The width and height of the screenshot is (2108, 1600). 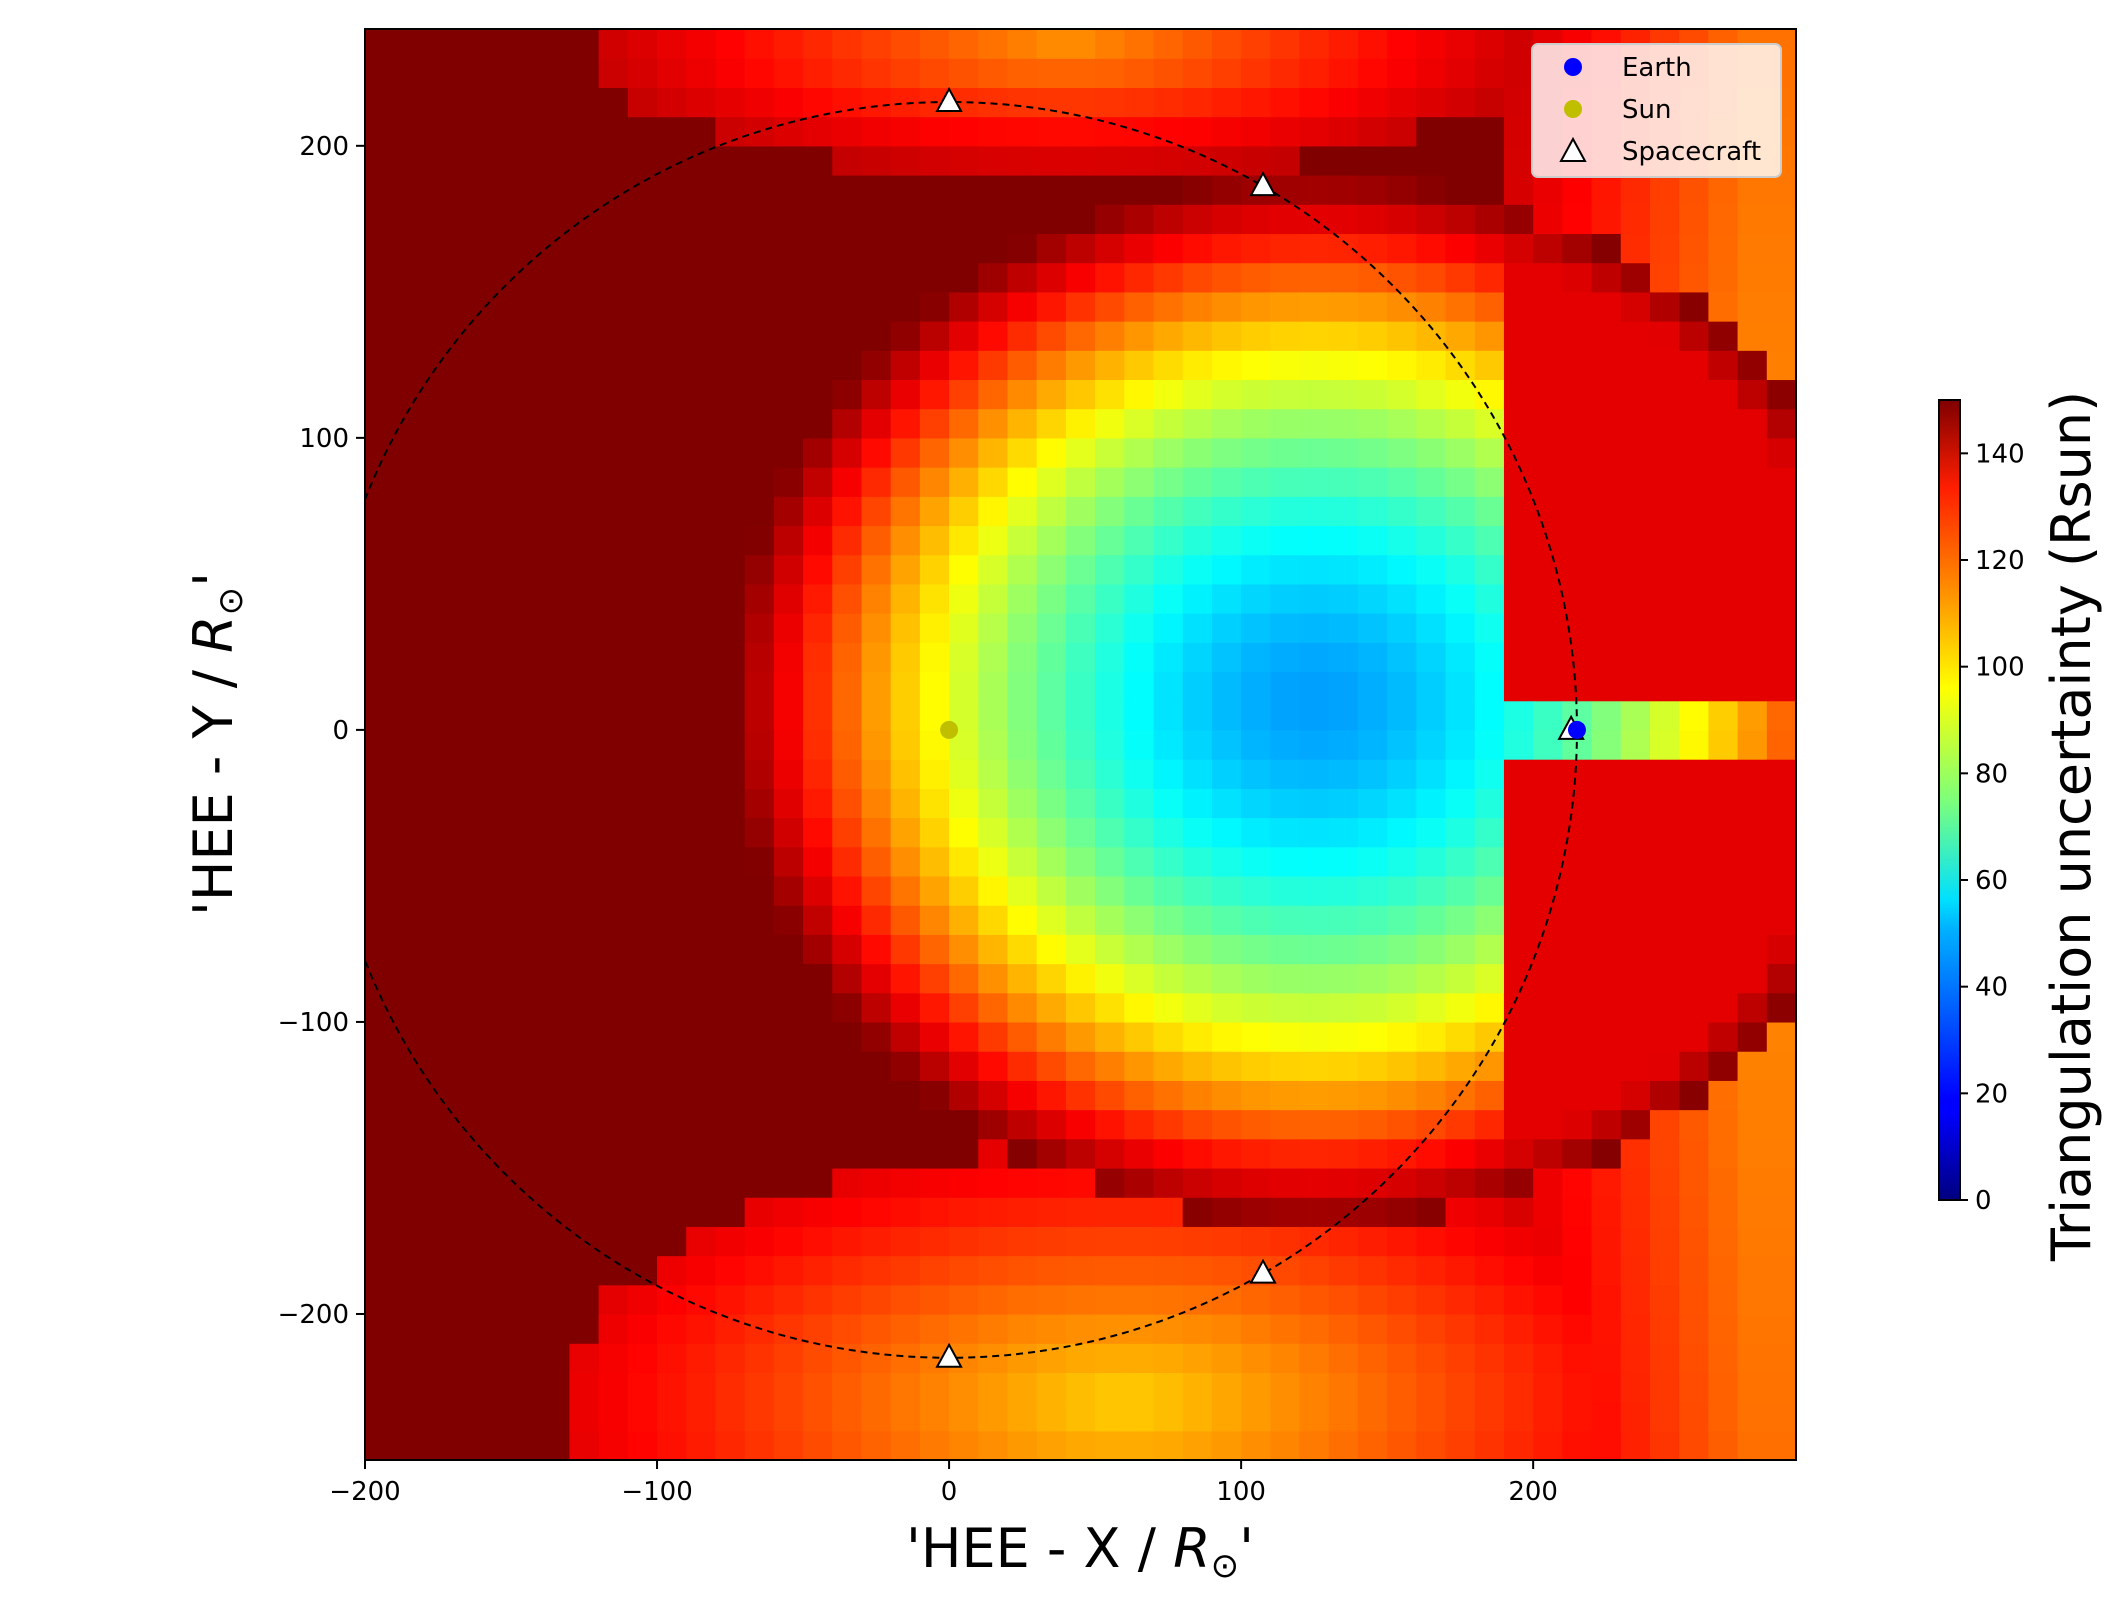 What do you see at coordinates (313, 1315) in the screenshot?
I see `y-tick-label: −200` at bounding box center [313, 1315].